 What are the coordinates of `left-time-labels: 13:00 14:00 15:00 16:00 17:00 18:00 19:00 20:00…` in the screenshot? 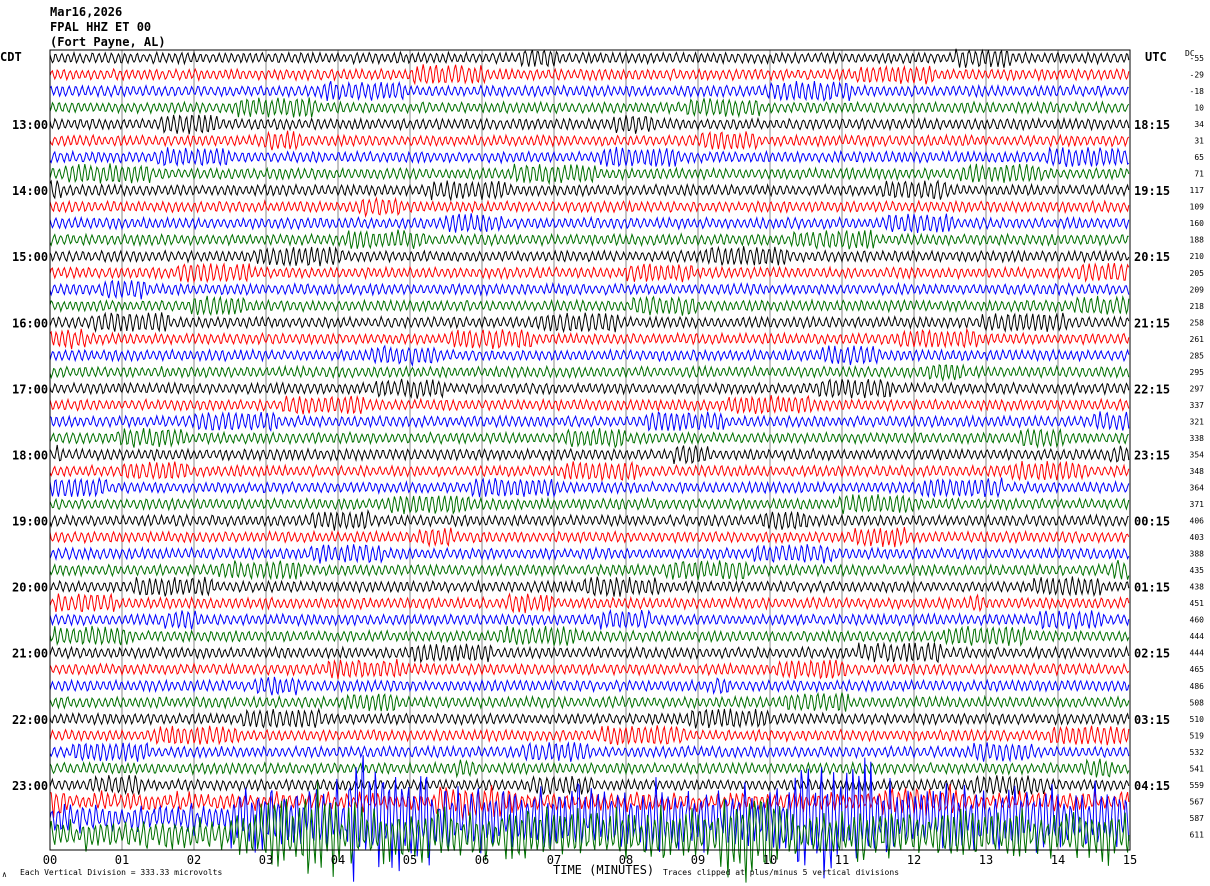 It's located at (30, 455).